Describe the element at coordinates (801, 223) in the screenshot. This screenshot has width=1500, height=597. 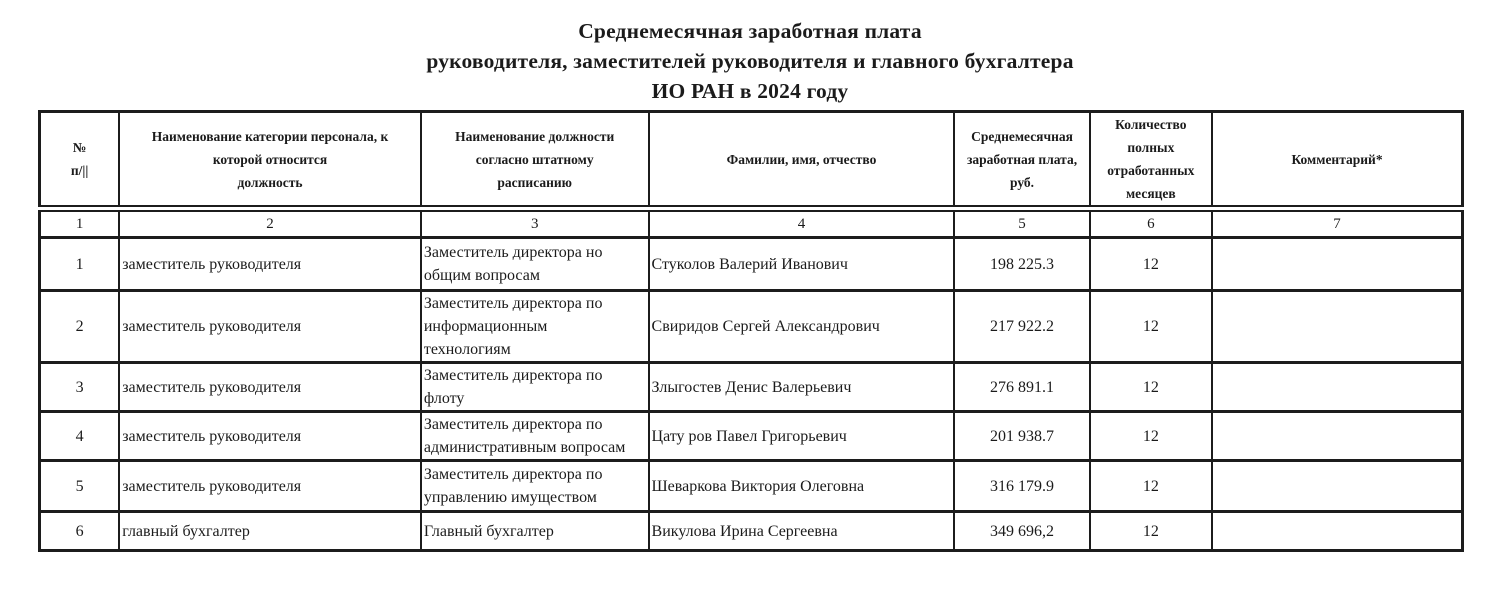
I see `column-number-4: 4` at that location.